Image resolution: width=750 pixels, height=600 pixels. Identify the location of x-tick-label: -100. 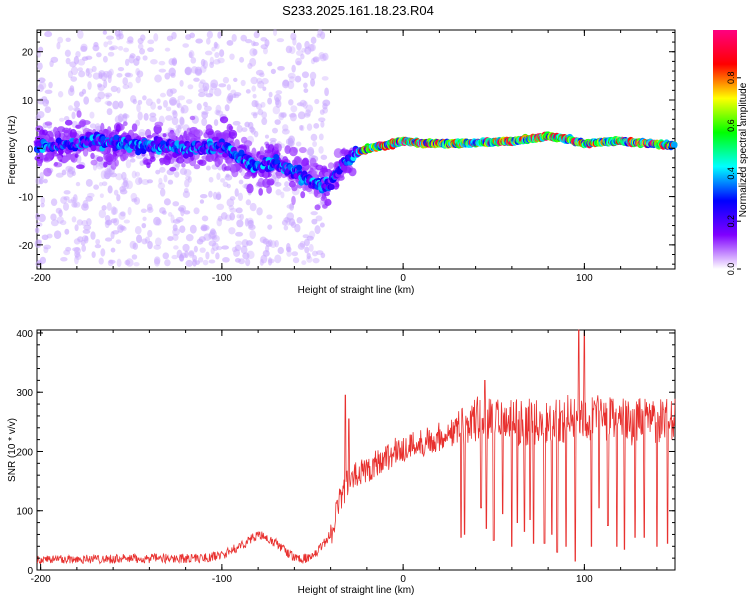
(222, 278).